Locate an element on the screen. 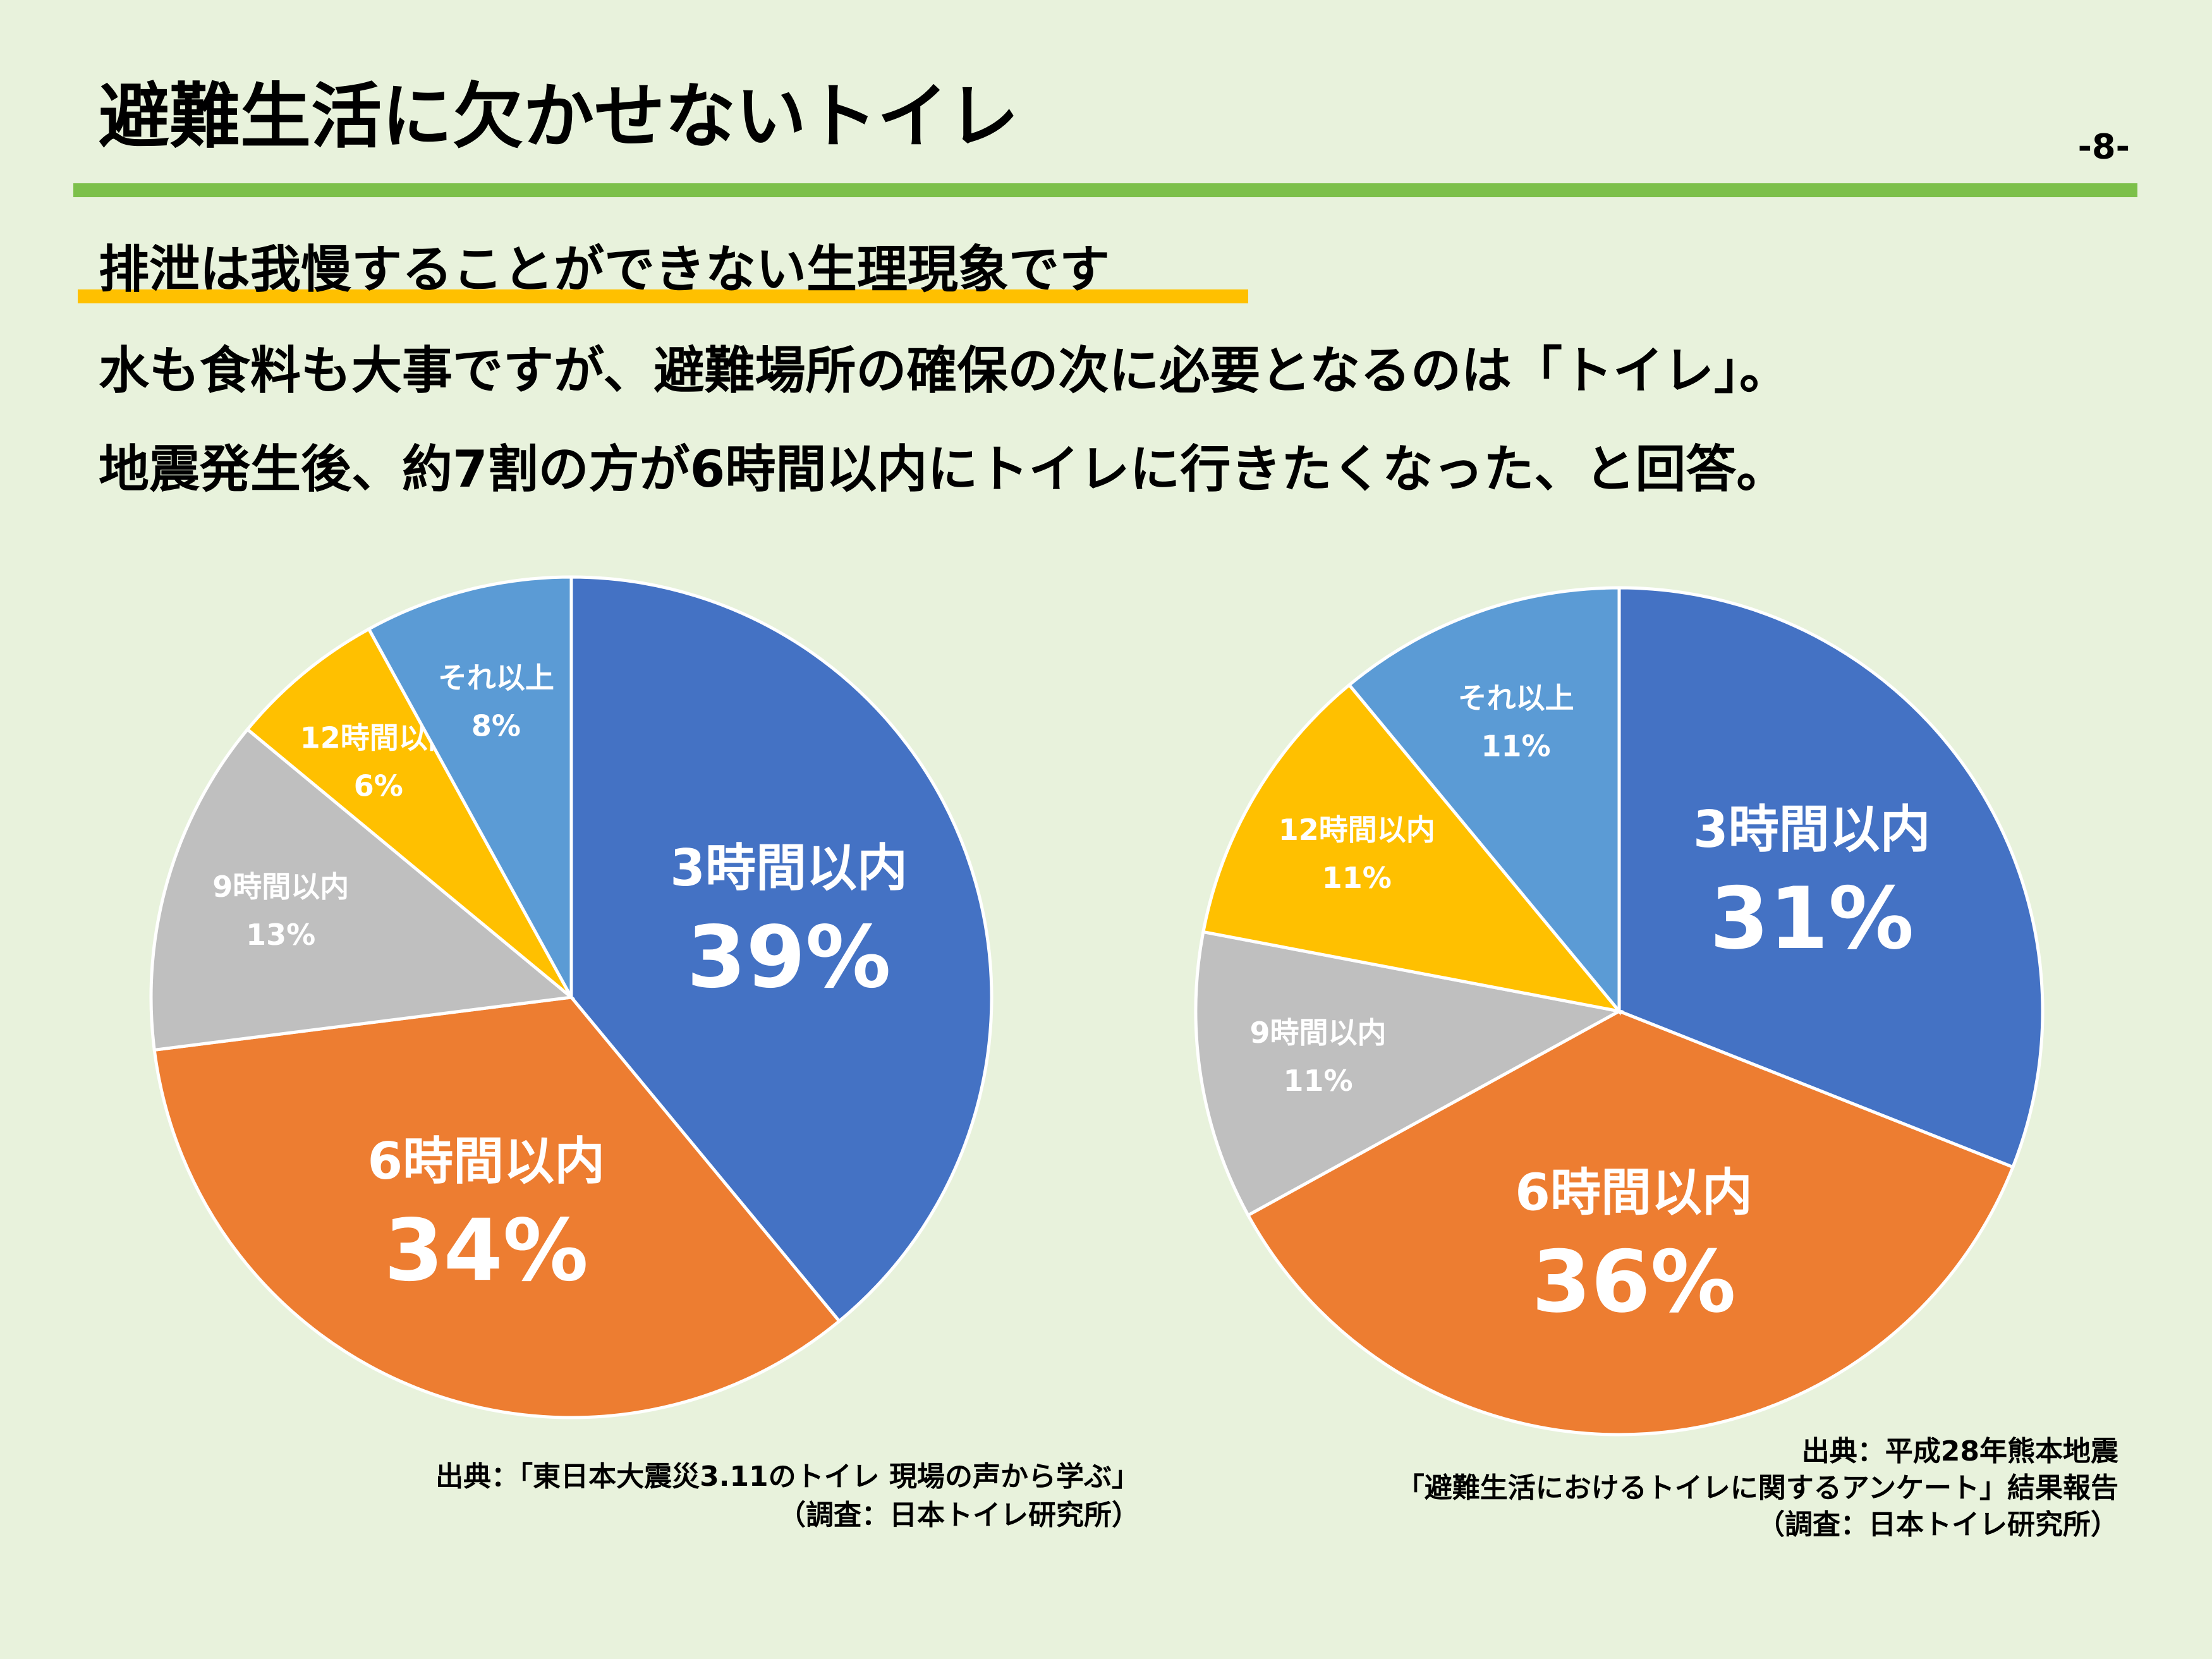 The height and width of the screenshot is (1659, 2212). slice-category: 12時間以内 is located at coordinates (1357, 830).